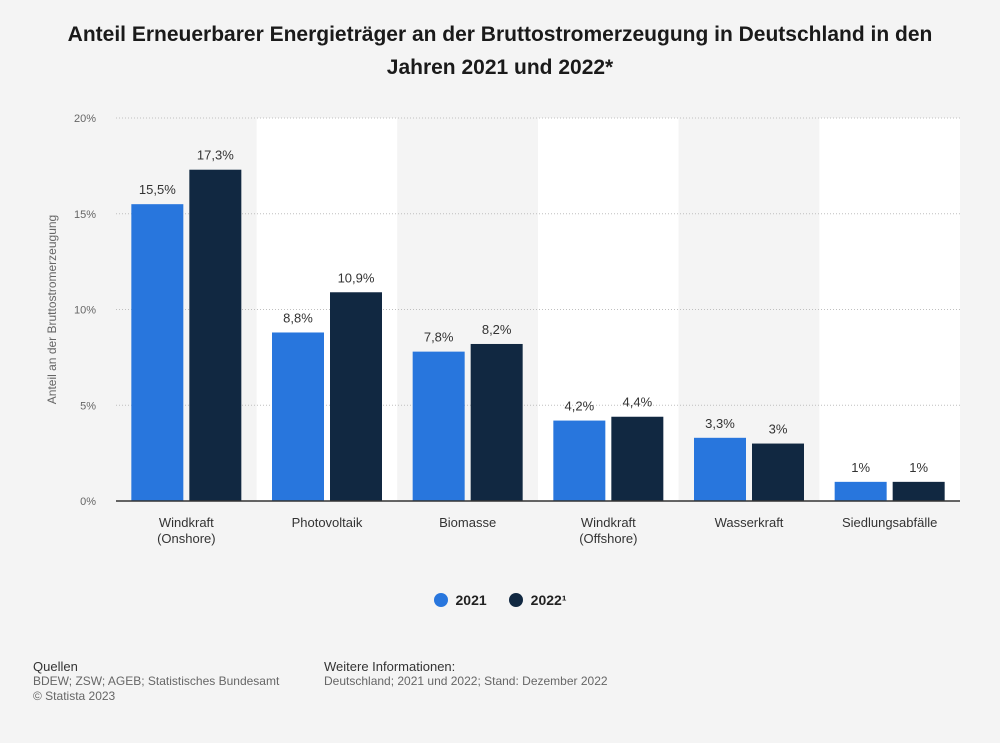 This screenshot has height=743, width=1000. I want to click on data-label: 4,4%, so click(638, 402).